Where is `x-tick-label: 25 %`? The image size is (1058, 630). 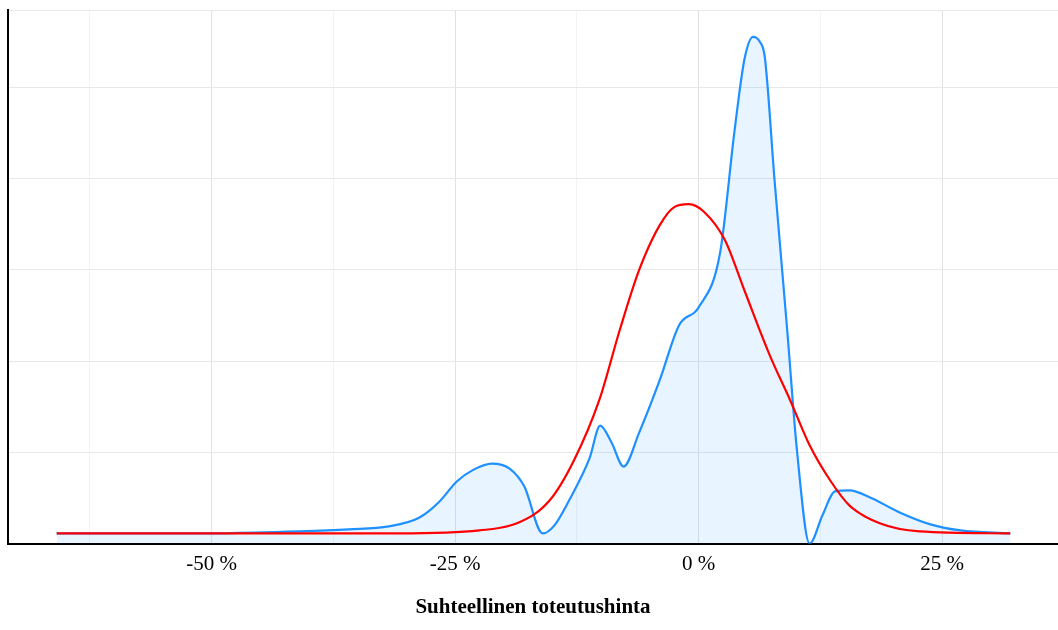 x-tick-label: 25 % is located at coordinates (942, 562).